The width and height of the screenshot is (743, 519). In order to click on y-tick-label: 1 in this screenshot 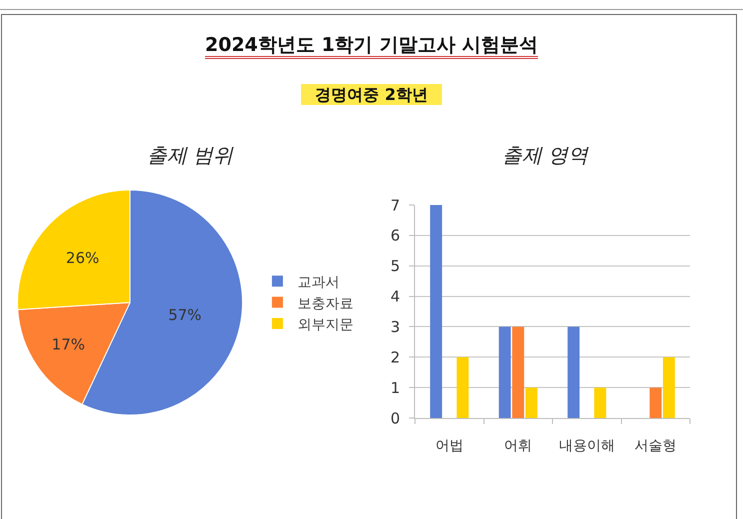, I will do `click(395, 387)`.